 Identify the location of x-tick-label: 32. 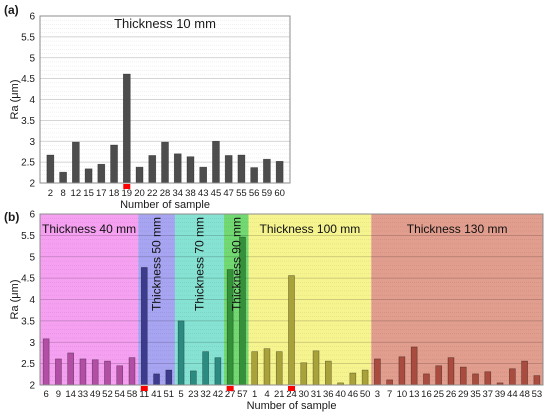
(205, 394).